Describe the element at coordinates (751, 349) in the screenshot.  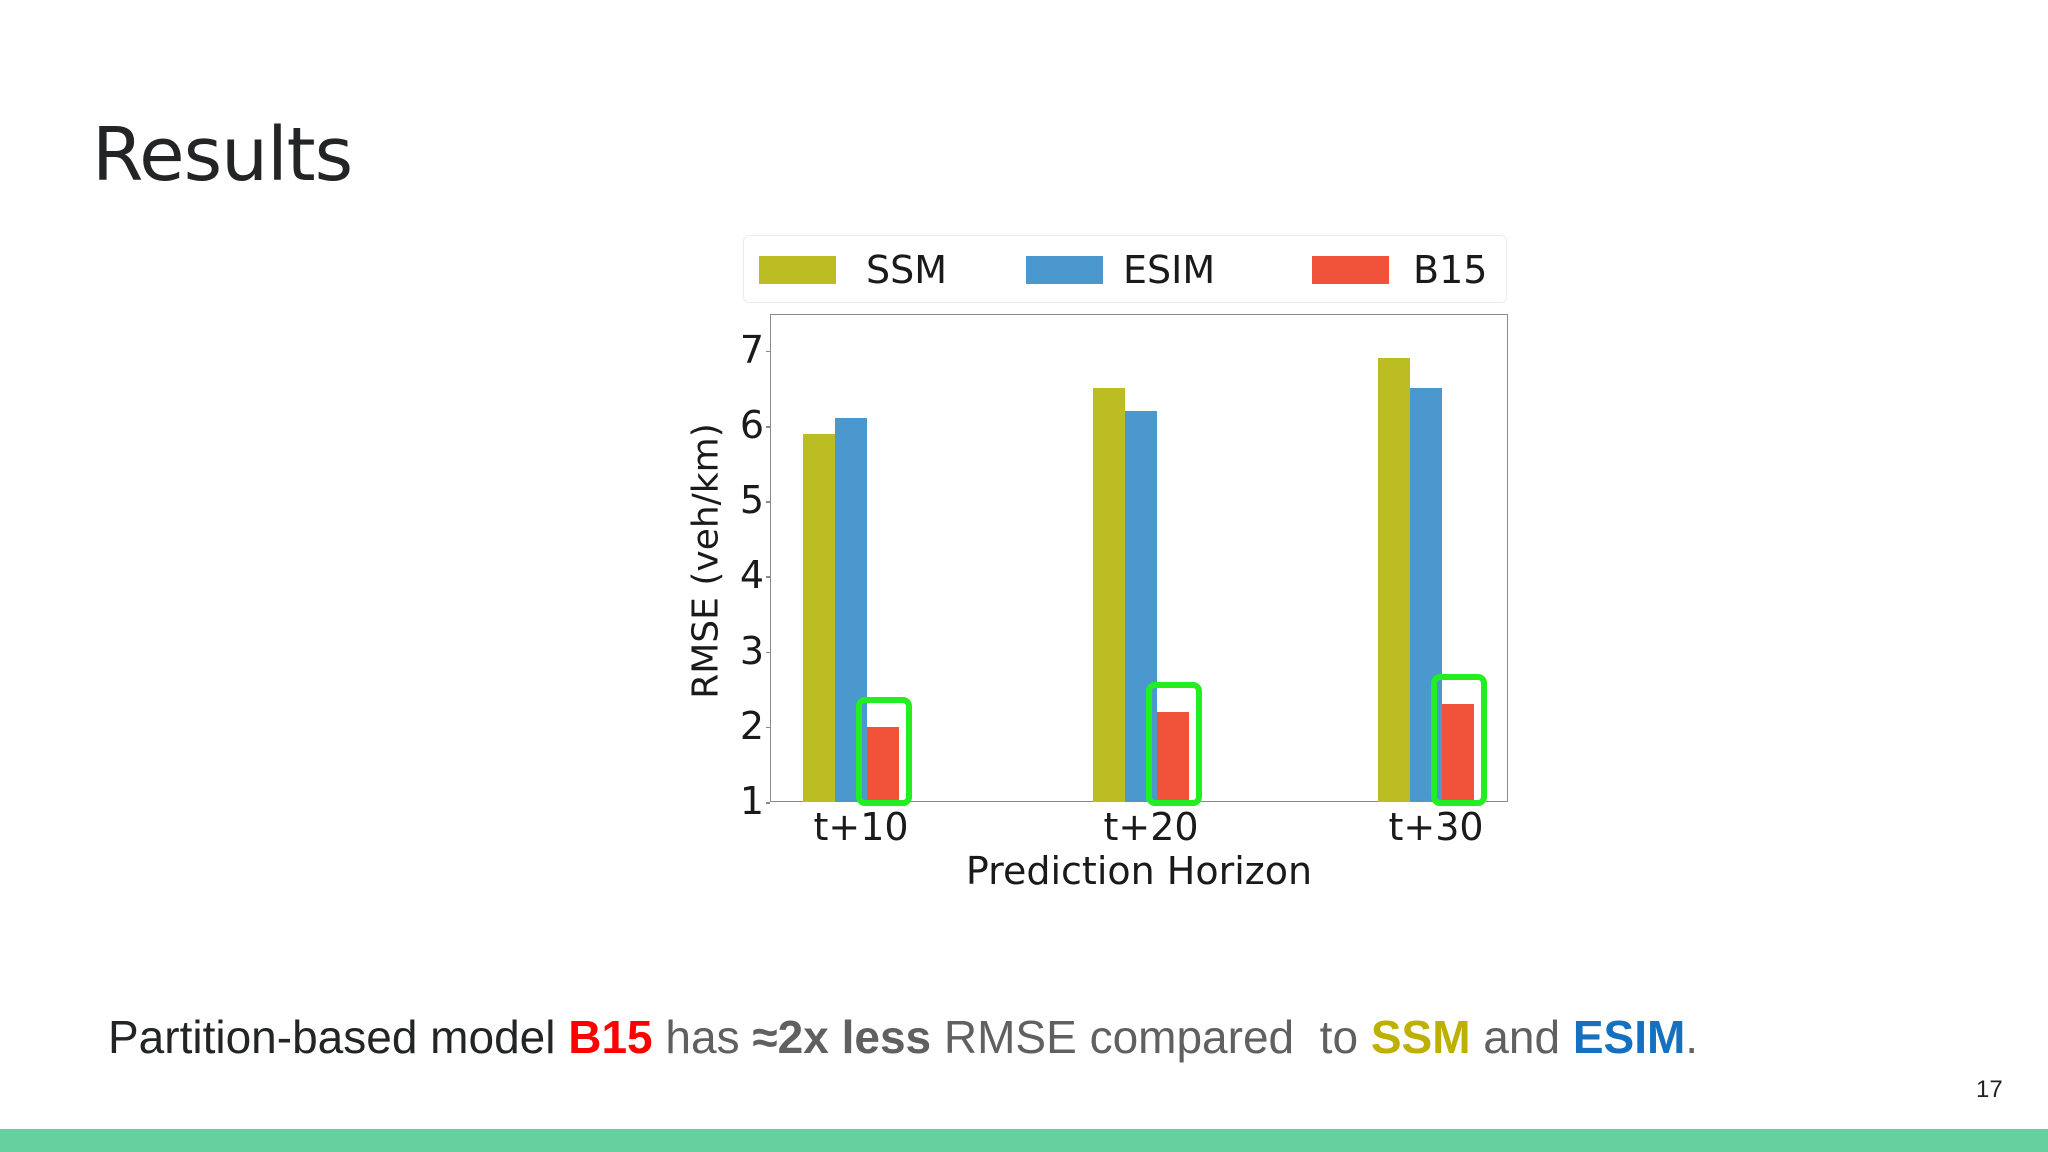
I see `y-tick-label: 7` at that location.